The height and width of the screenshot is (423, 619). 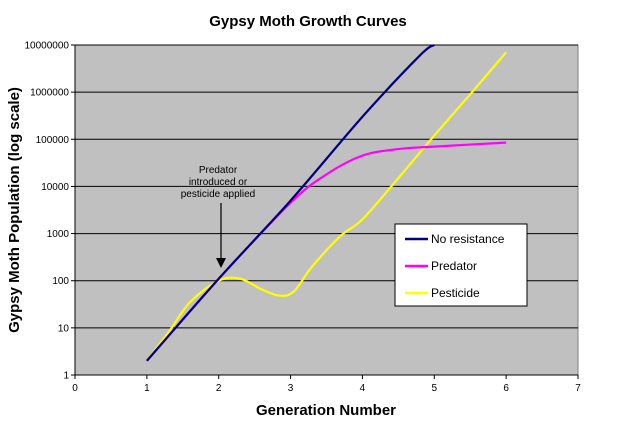 I want to click on y-tick-label: 1000000, so click(x=49, y=93).